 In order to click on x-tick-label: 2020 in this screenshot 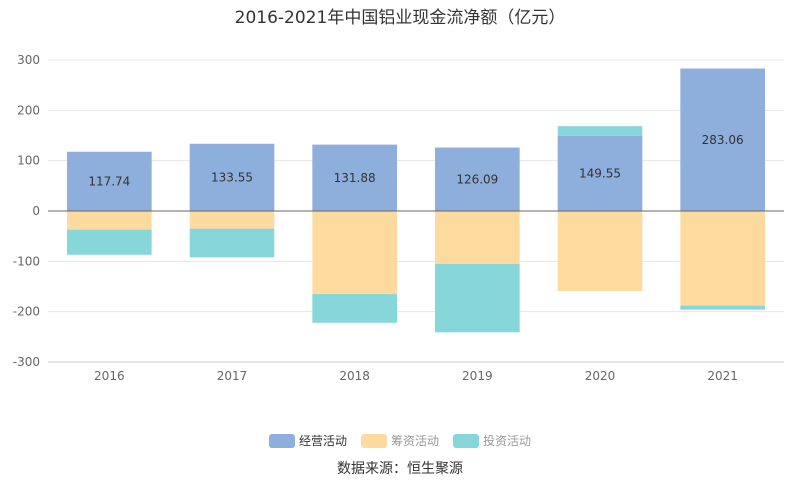, I will do `click(600, 376)`.